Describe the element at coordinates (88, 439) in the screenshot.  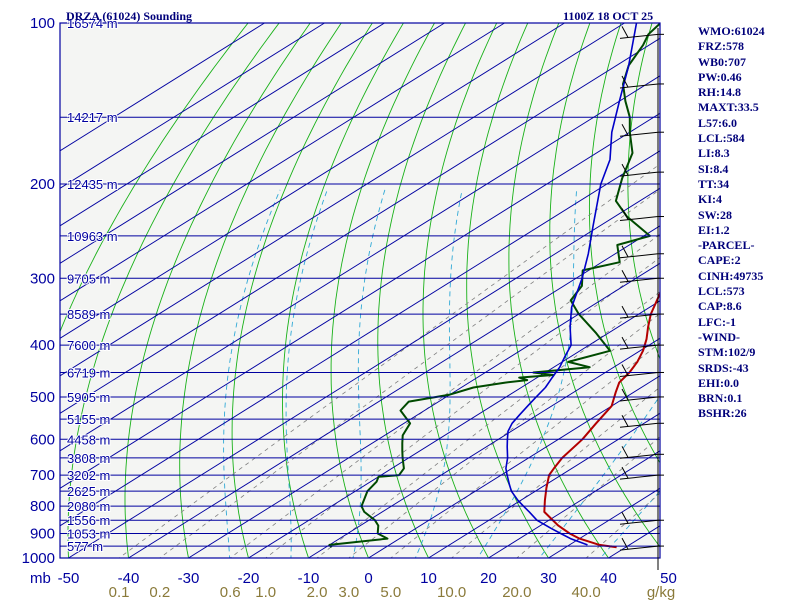
I see `height-label: 4458 m` at that location.